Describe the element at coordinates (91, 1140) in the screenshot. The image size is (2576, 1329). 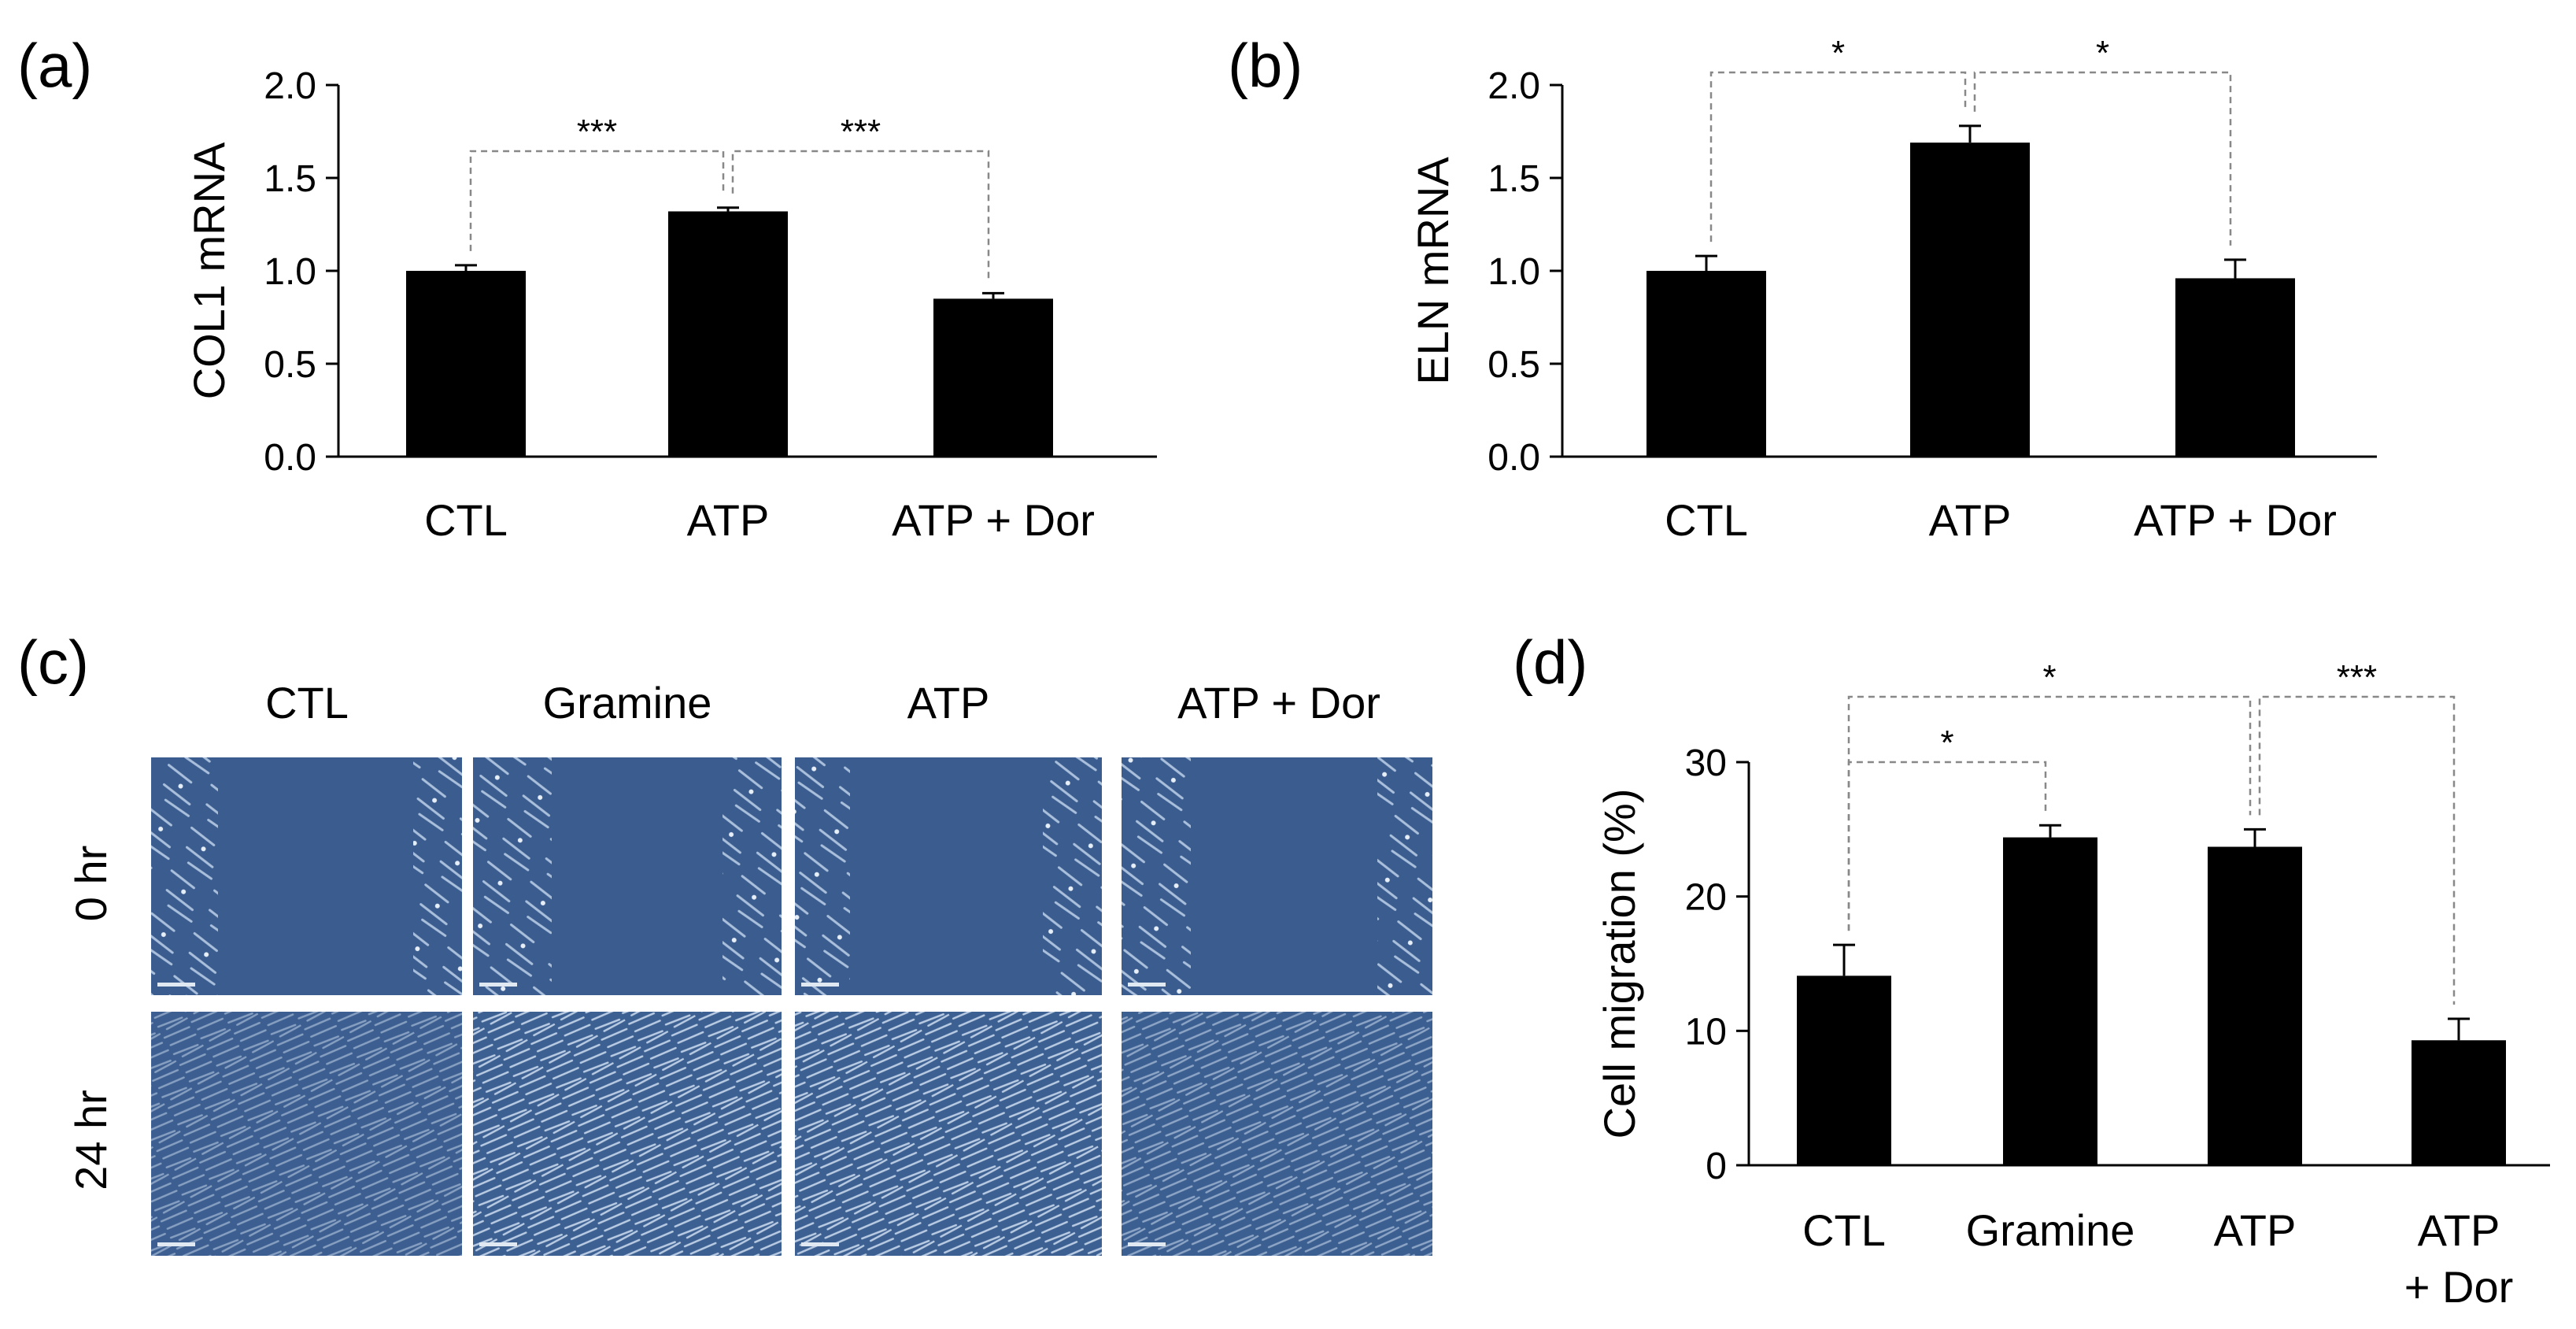
I see `micrograph-row-label-24hr: 24 hr` at that location.